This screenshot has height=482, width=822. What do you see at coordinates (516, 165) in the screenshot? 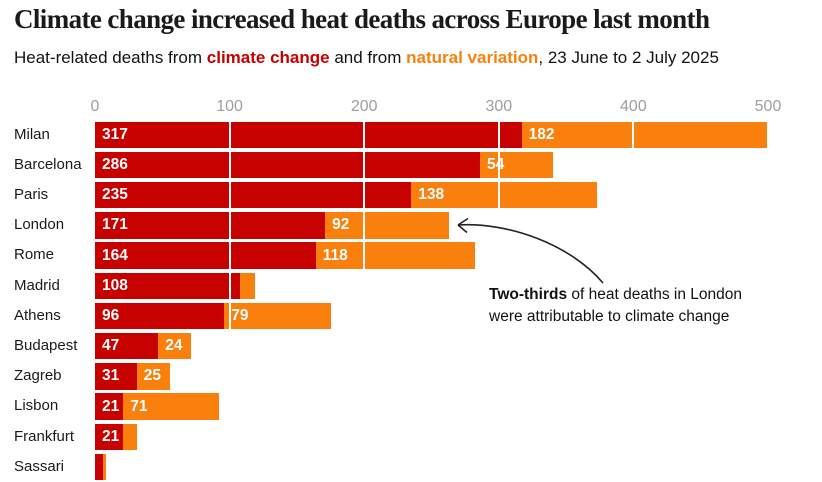
I see `bar-segment-natural-variation: 54` at bounding box center [516, 165].